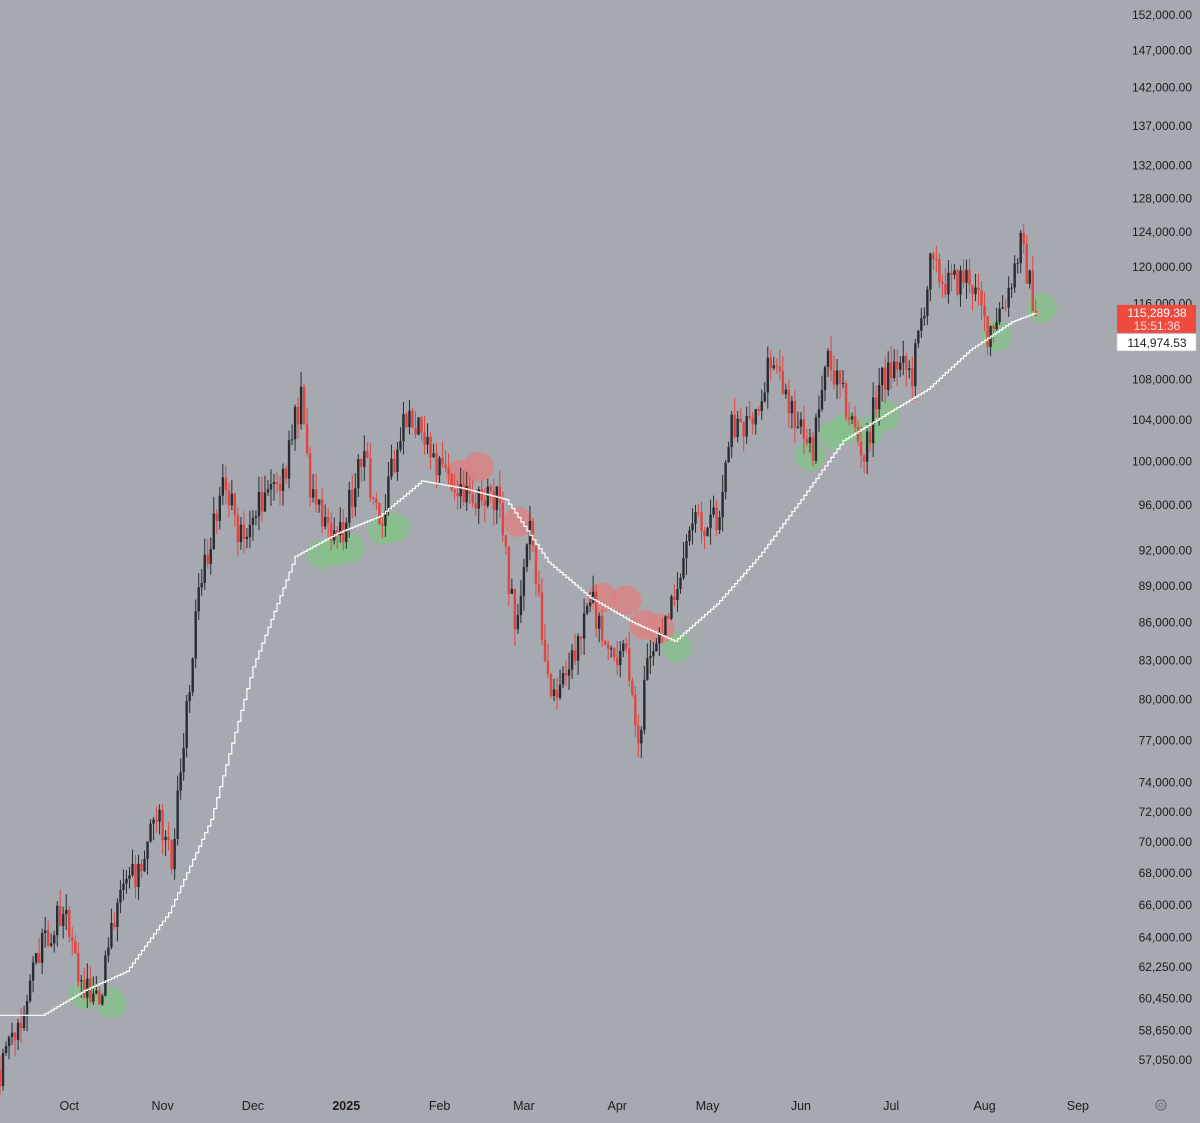 This screenshot has width=1200, height=1123. What do you see at coordinates (1166, 1031) in the screenshot?
I see `price-tick-label: 58,650.00` at bounding box center [1166, 1031].